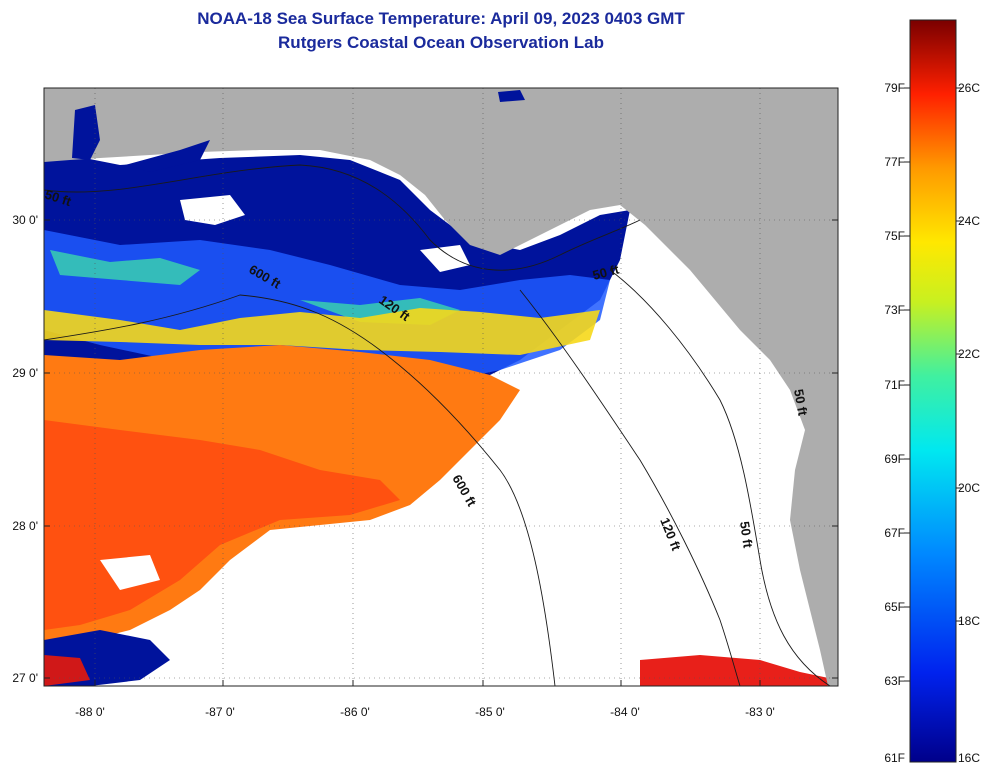 Image resolution: width=992 pixels, height=770 pixels. Describe the element at coordinates (894, 162) in the screenshot. I see `colorbar-f-label: 77F` at that location.